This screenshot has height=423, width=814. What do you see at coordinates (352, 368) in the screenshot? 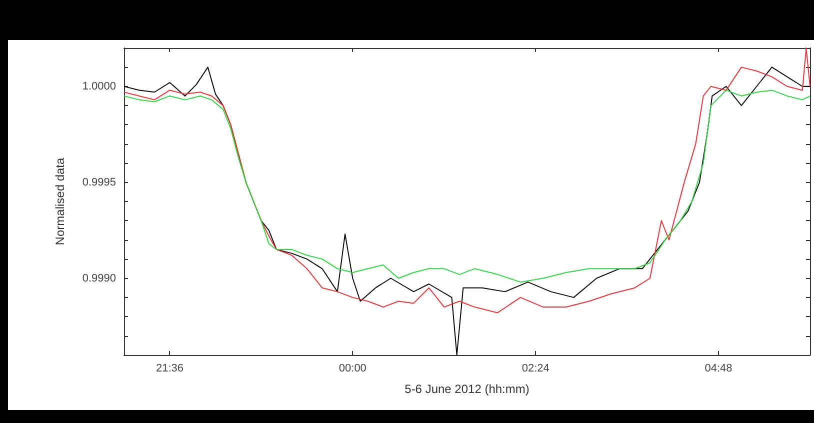
I see `x-tick-label: 00:00` at bounding box center [352, 368].